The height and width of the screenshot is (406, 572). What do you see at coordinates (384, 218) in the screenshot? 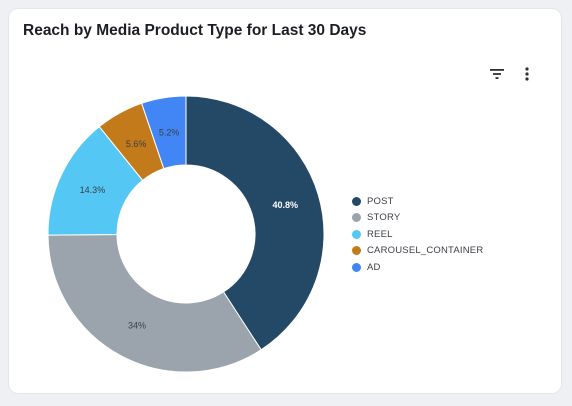
I see `legend-label: STORY` at bounding box center [384, 218].